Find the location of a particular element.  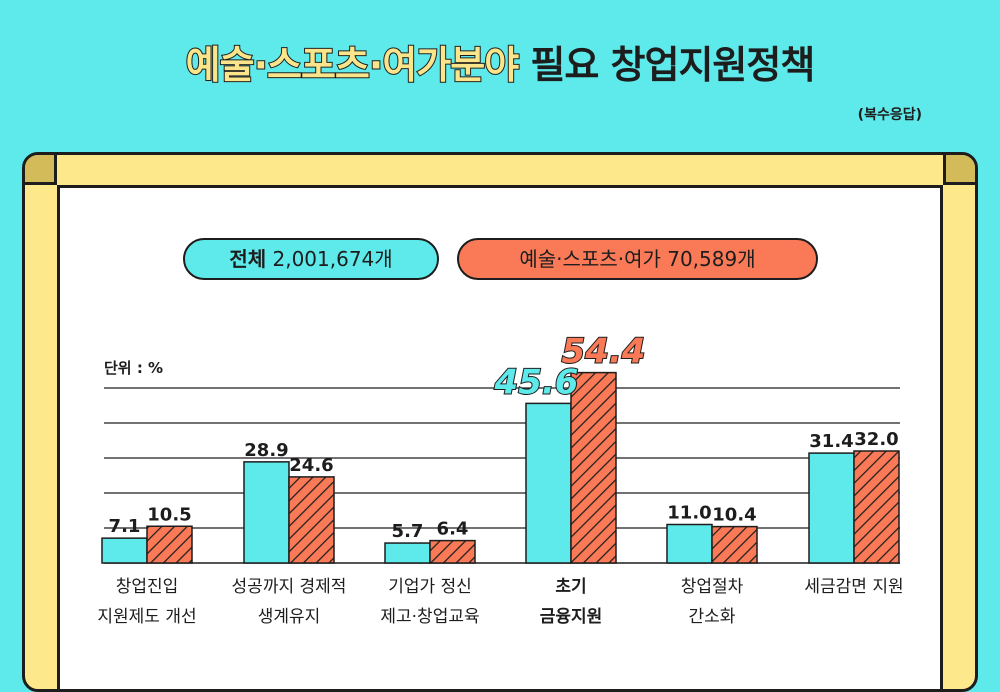

category-label-line: 제고·창업교육 is located at coordinates (430, 617).